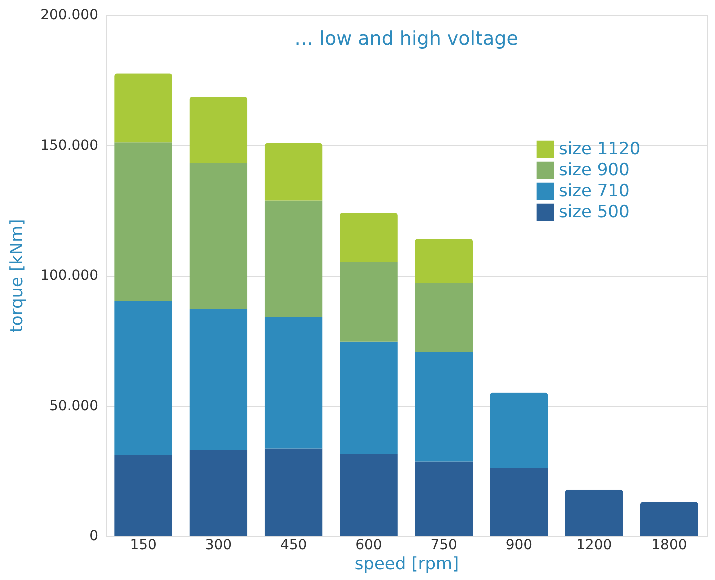 The width and height of the screenshot is (715, 580). I want to click on y-tick-label: 100.000, so click(69, 276).